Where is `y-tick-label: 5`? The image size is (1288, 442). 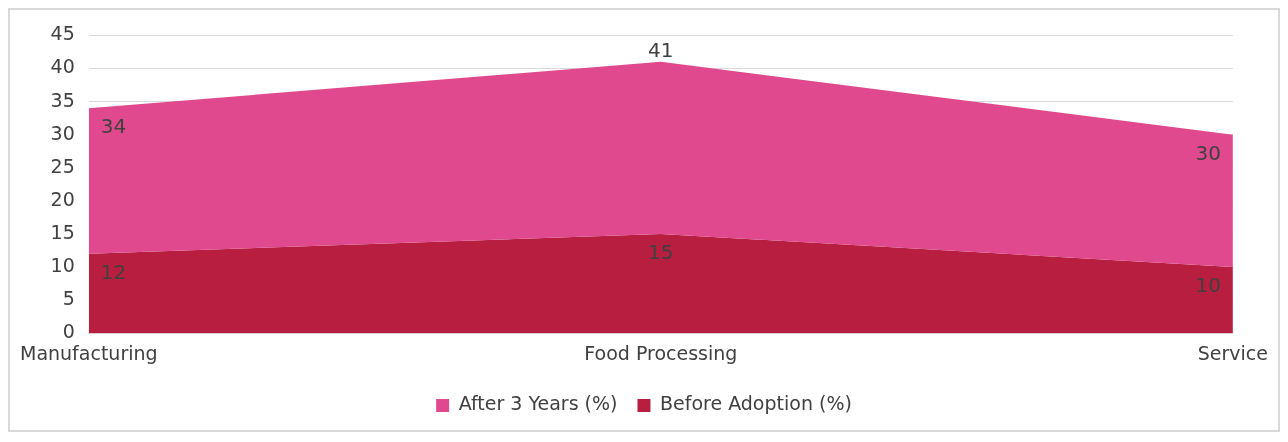
y-tick-label: 5 is located at coordinates (68, 298).